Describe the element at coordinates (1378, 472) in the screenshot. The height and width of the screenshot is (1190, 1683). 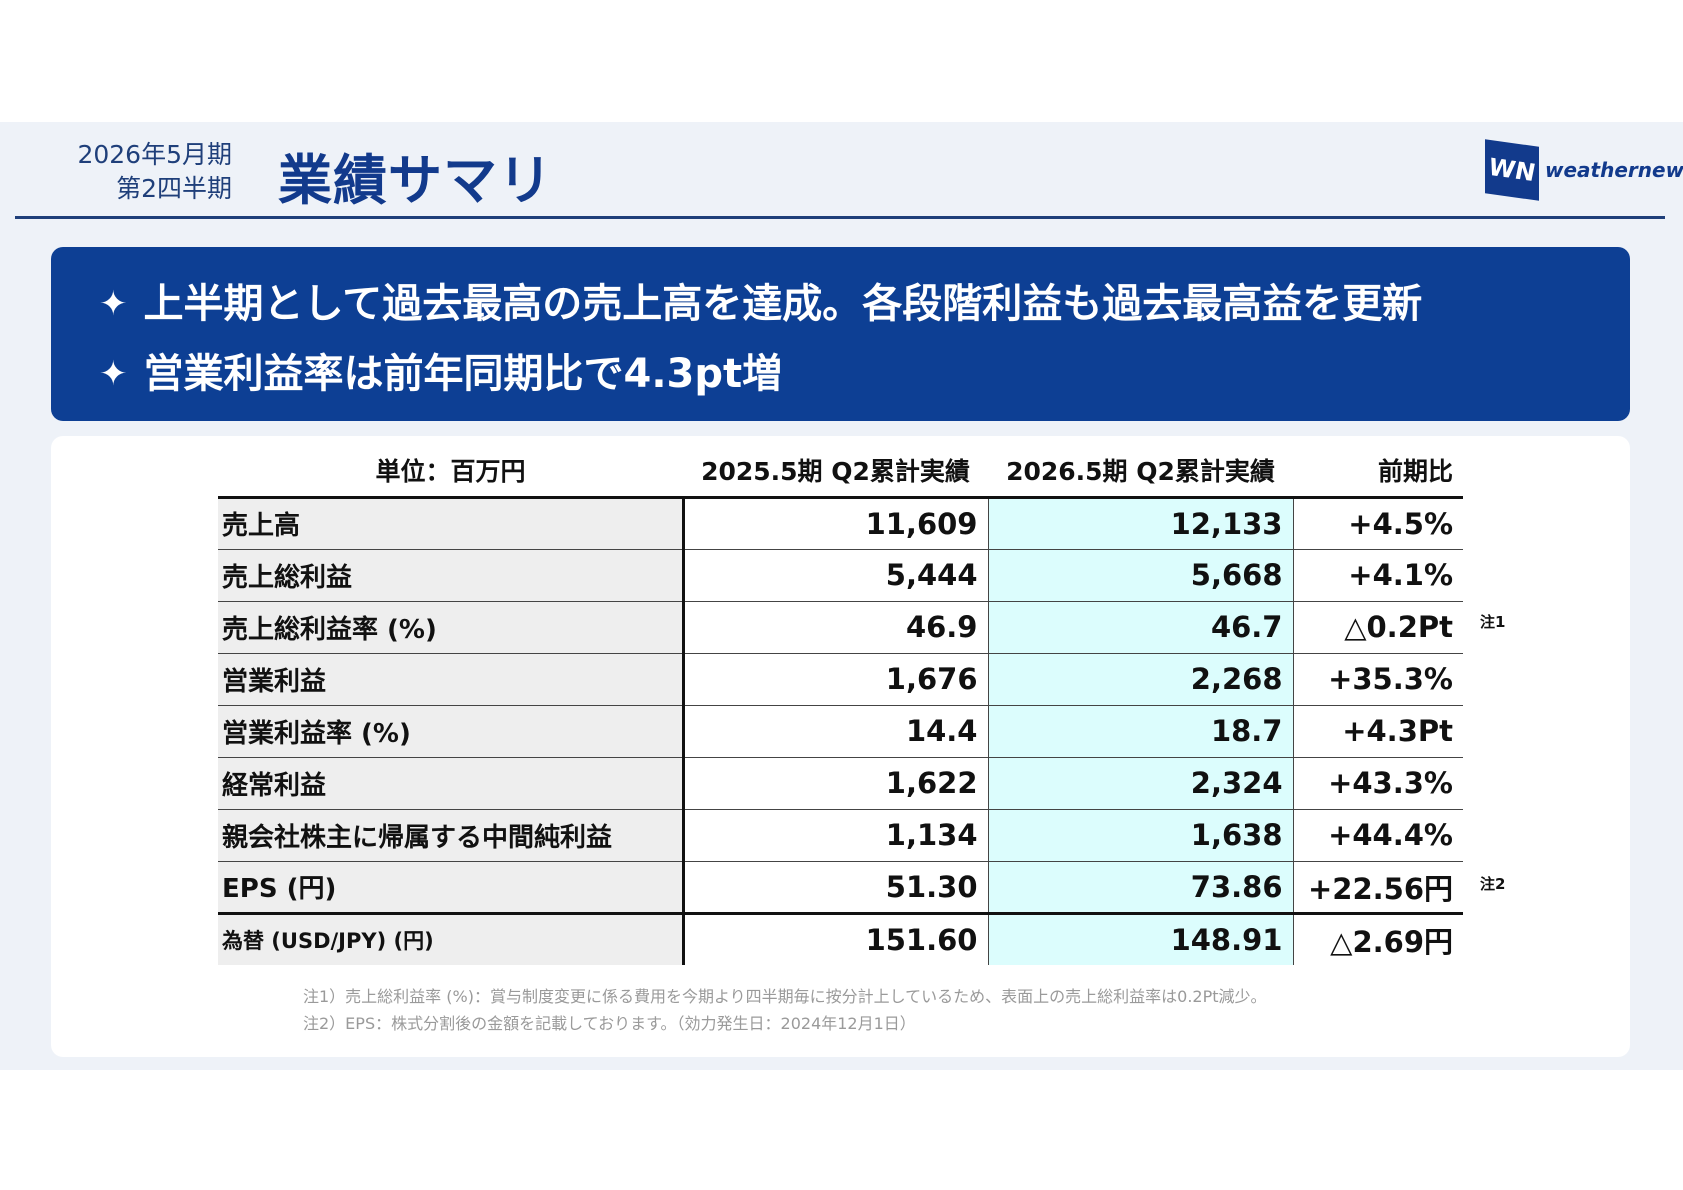
I see `header-yoy: 前期比` at that location.